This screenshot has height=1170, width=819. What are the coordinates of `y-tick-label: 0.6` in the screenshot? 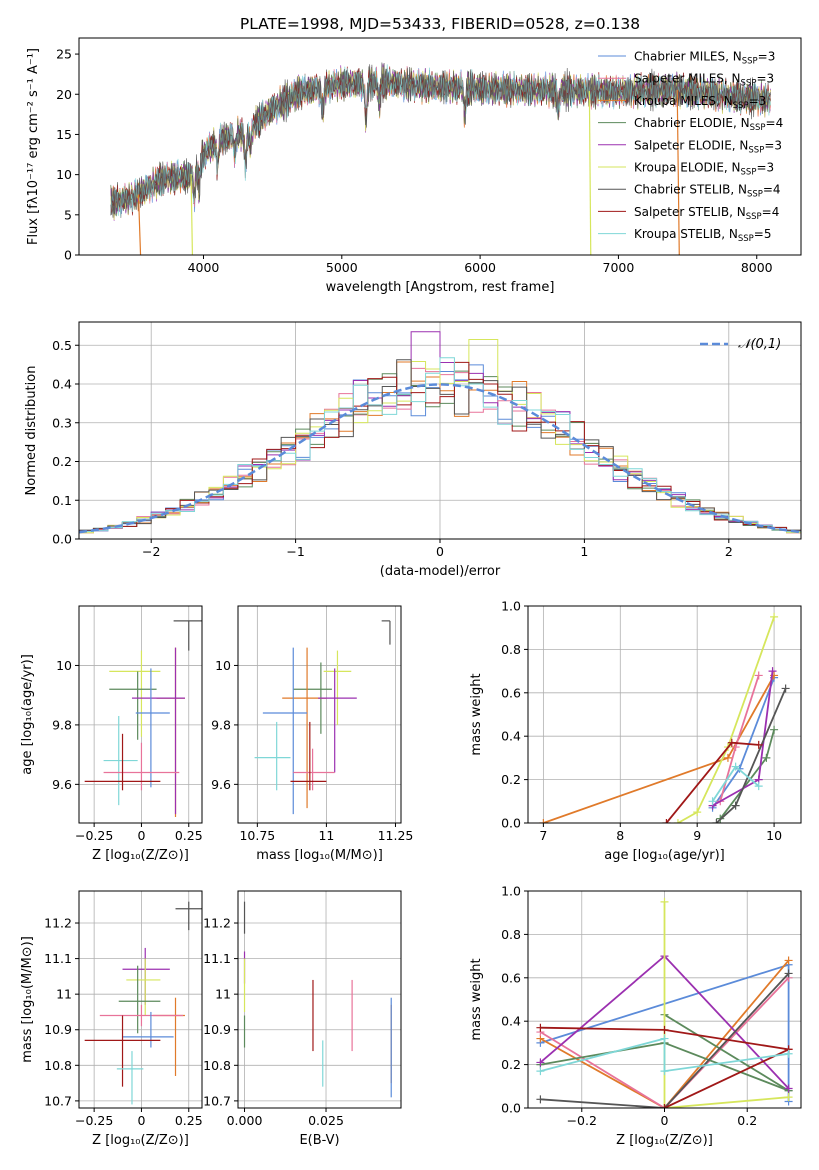 It's located at (511, 977).